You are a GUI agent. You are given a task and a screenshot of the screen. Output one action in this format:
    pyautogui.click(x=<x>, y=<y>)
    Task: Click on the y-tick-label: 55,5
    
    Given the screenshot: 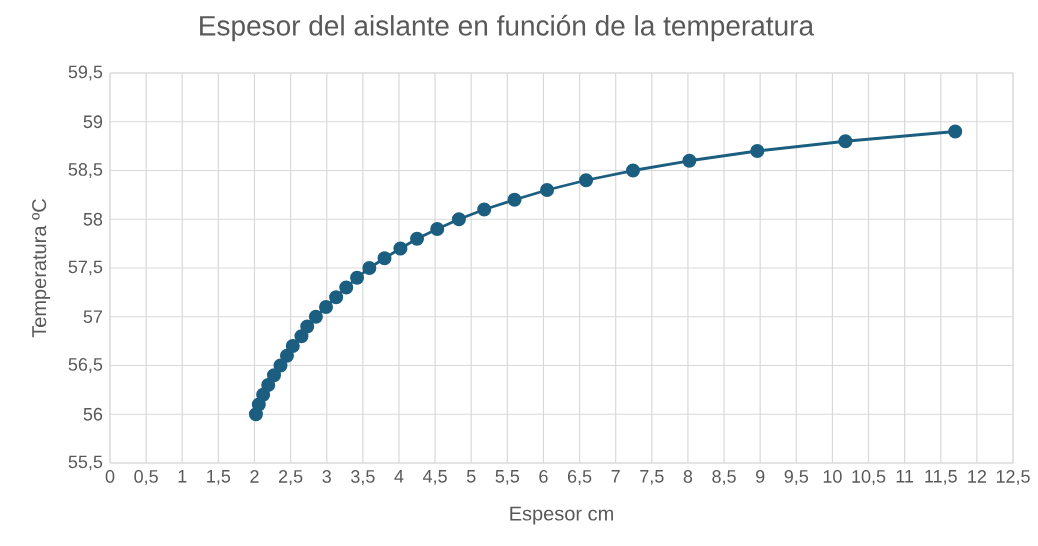 What is the action you would take?
    pyautogui.click(x=85, y=463)
    